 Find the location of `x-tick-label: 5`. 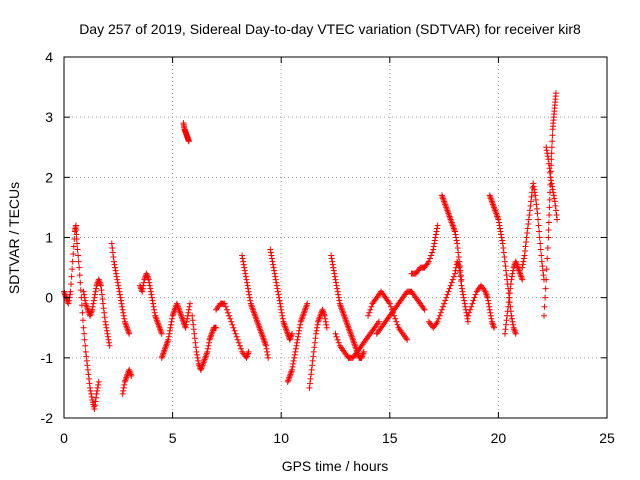

x-tick-label: 5 is located at coordinates (173, 438).